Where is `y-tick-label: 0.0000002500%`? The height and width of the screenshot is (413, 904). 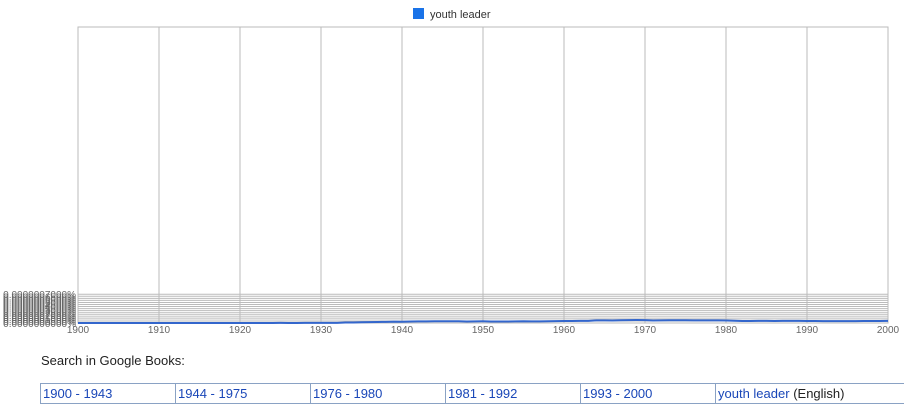
y-tick-label: 0.0000002500% is located at coordinates (39, 314).